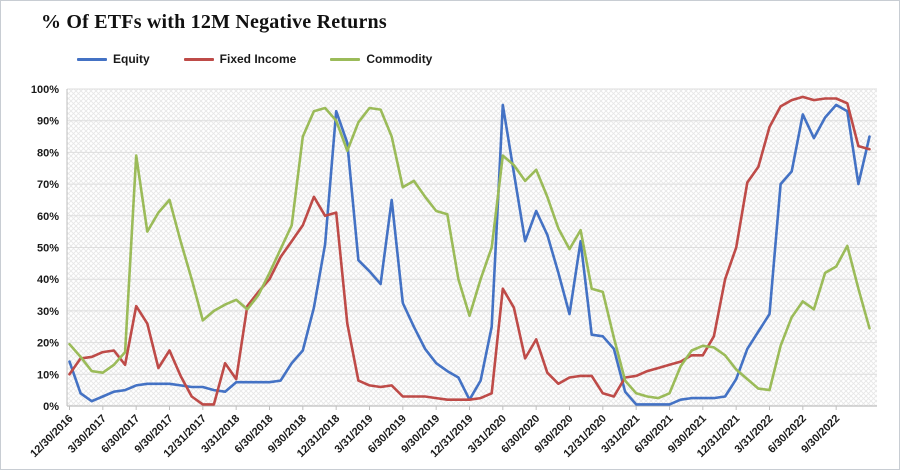  I want to click on chart-title: % Of ETFs with 12M Negative Returns, so click(214, 22).